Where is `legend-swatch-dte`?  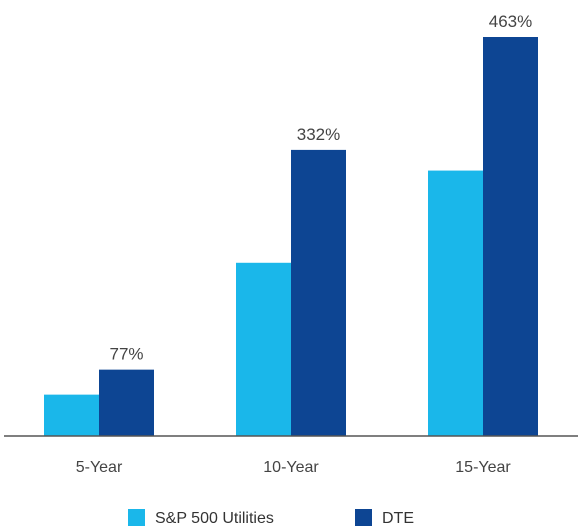
legend-swatch-dte is located at coordinates (363, 517).